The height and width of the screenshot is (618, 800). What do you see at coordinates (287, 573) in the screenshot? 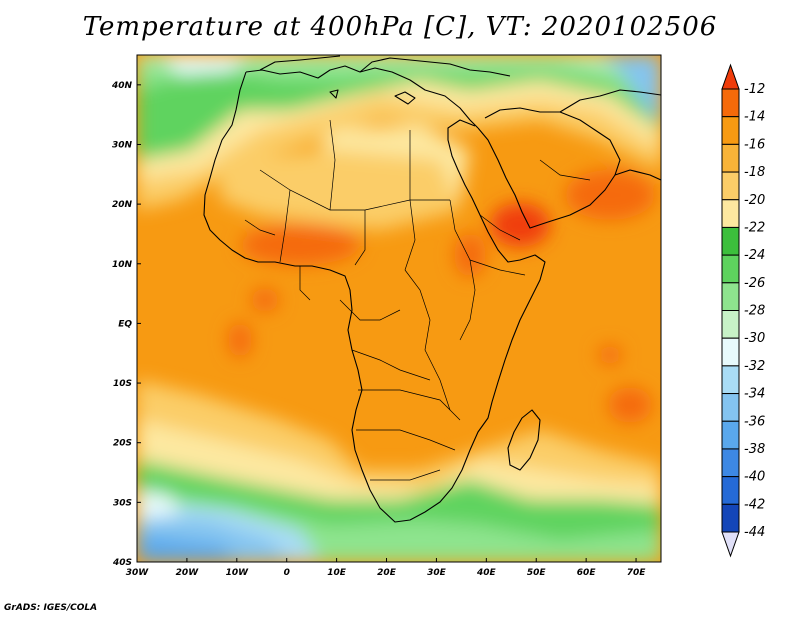
I see `lon-tick-label: 0` at bounding box center [287, 573].